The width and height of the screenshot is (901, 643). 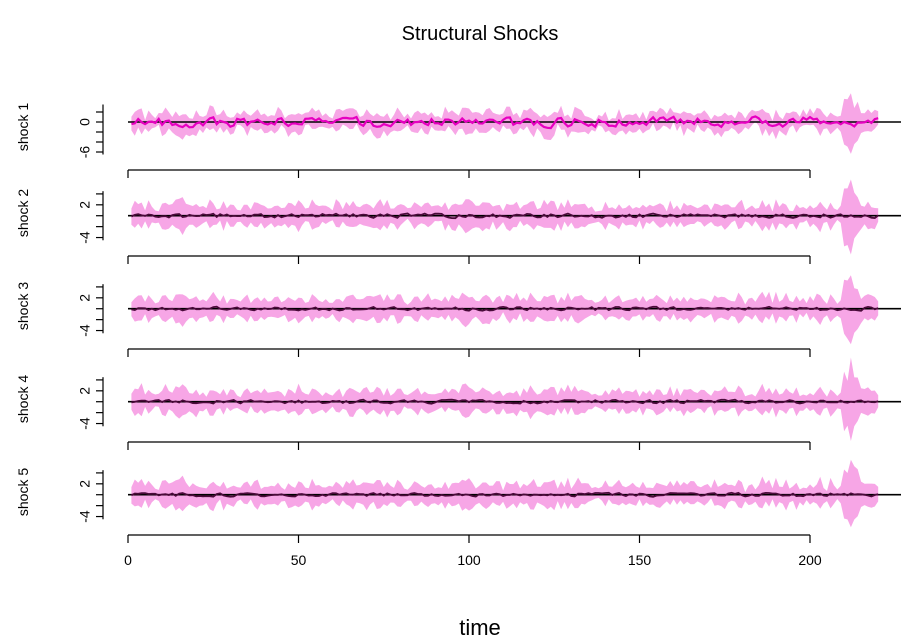 I want to click on x-tick-label-4: 200, so click(x=810, y=560).